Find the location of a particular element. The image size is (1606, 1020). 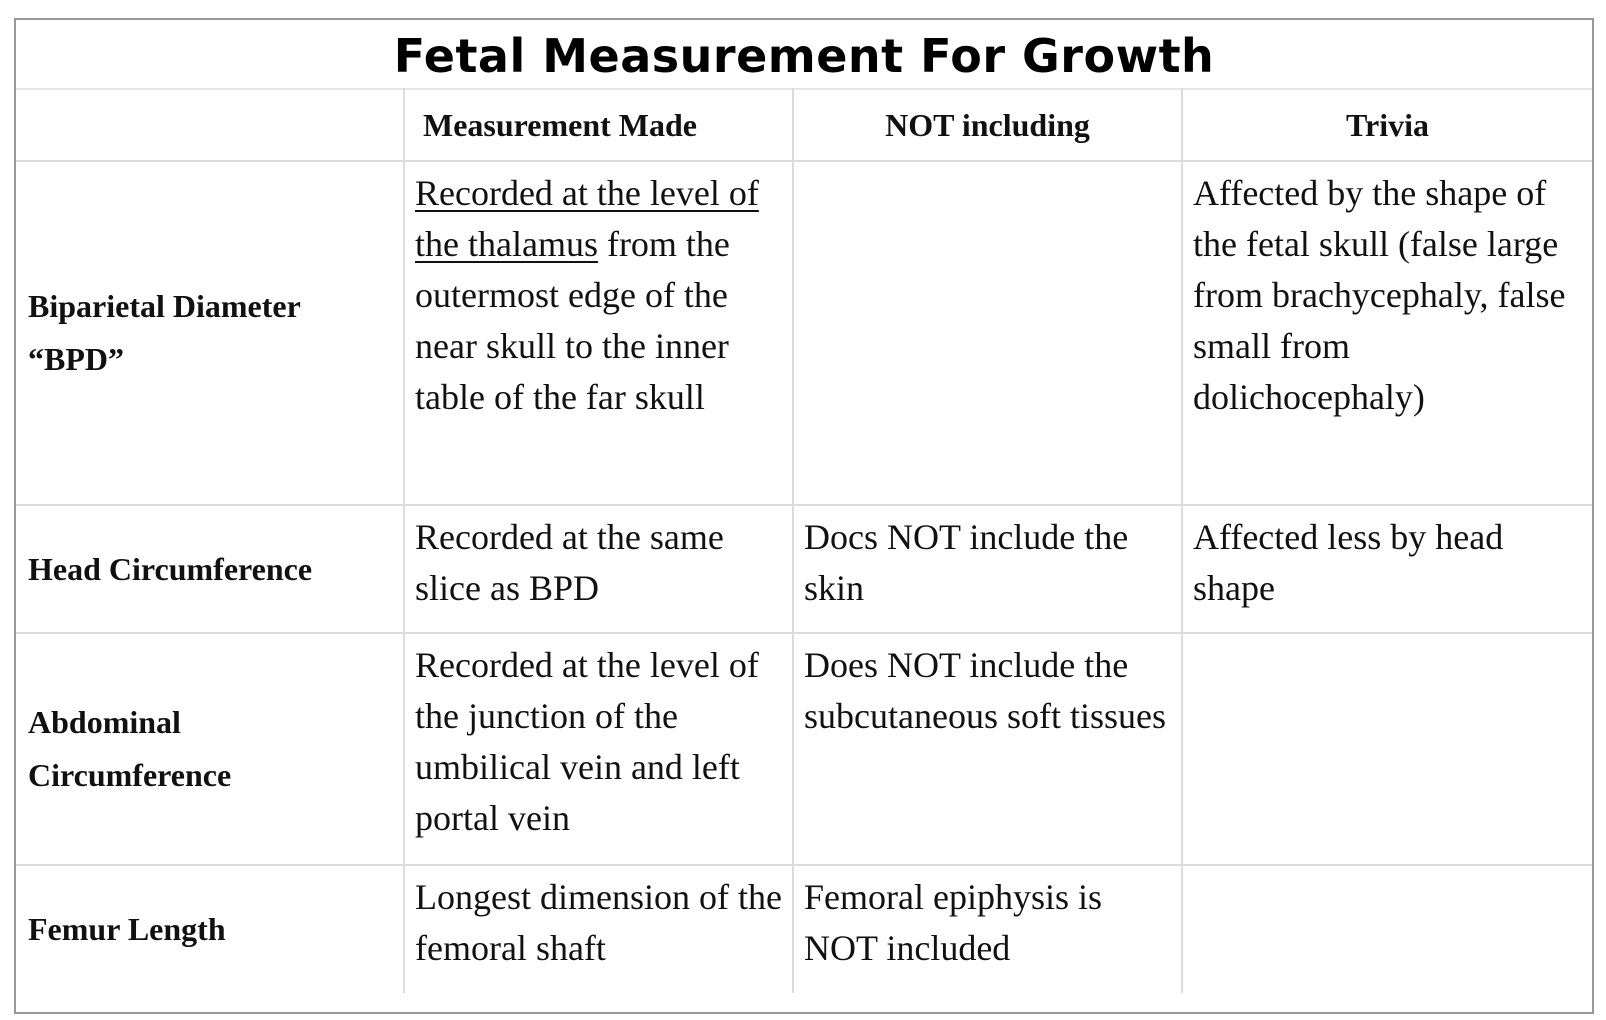

measurement-cell-fl: Longest dimension of the femoral shaft is located at coordinates (598, 928).